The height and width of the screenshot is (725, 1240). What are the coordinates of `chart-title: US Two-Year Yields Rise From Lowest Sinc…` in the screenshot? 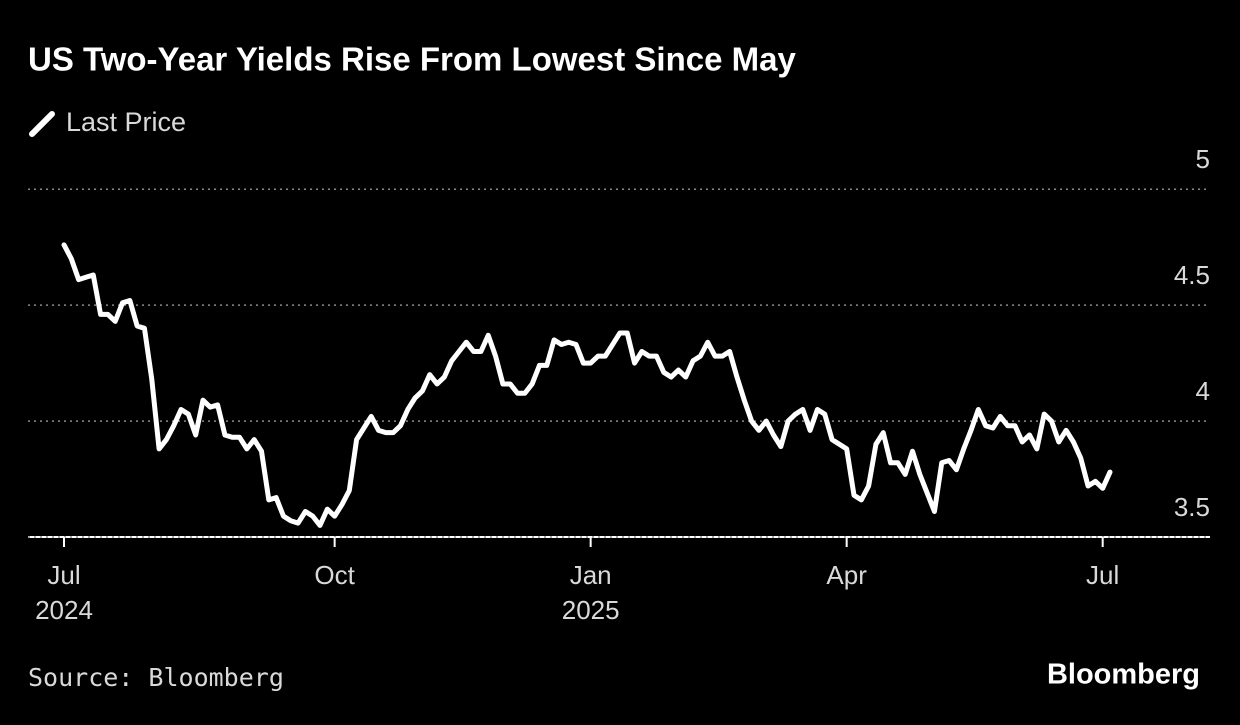 It's located at (412, 59).